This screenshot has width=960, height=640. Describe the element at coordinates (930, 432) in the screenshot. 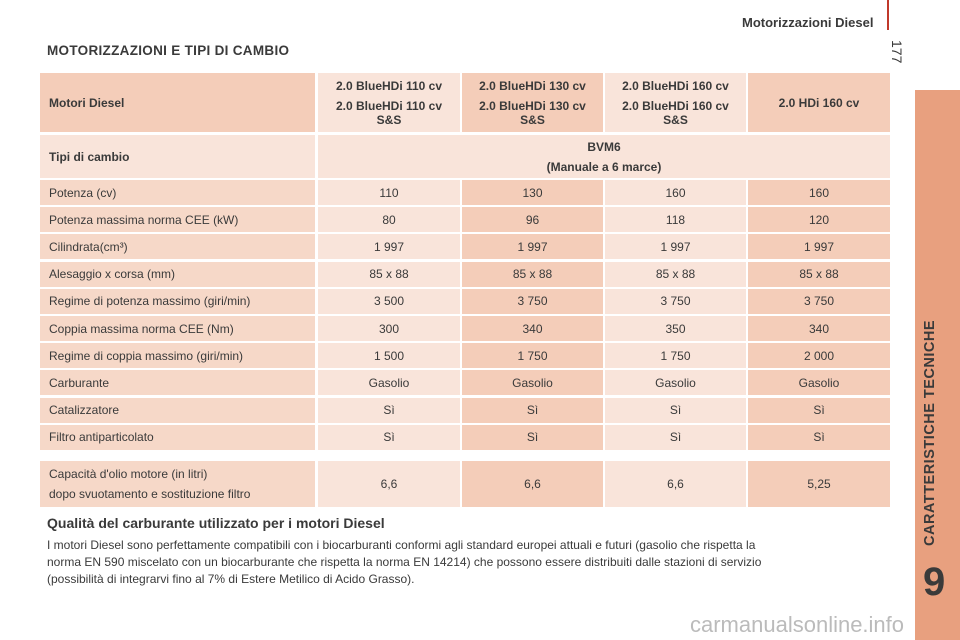

I see `chapter-title: CARATTERISTICHE TECNICHE` at that location.